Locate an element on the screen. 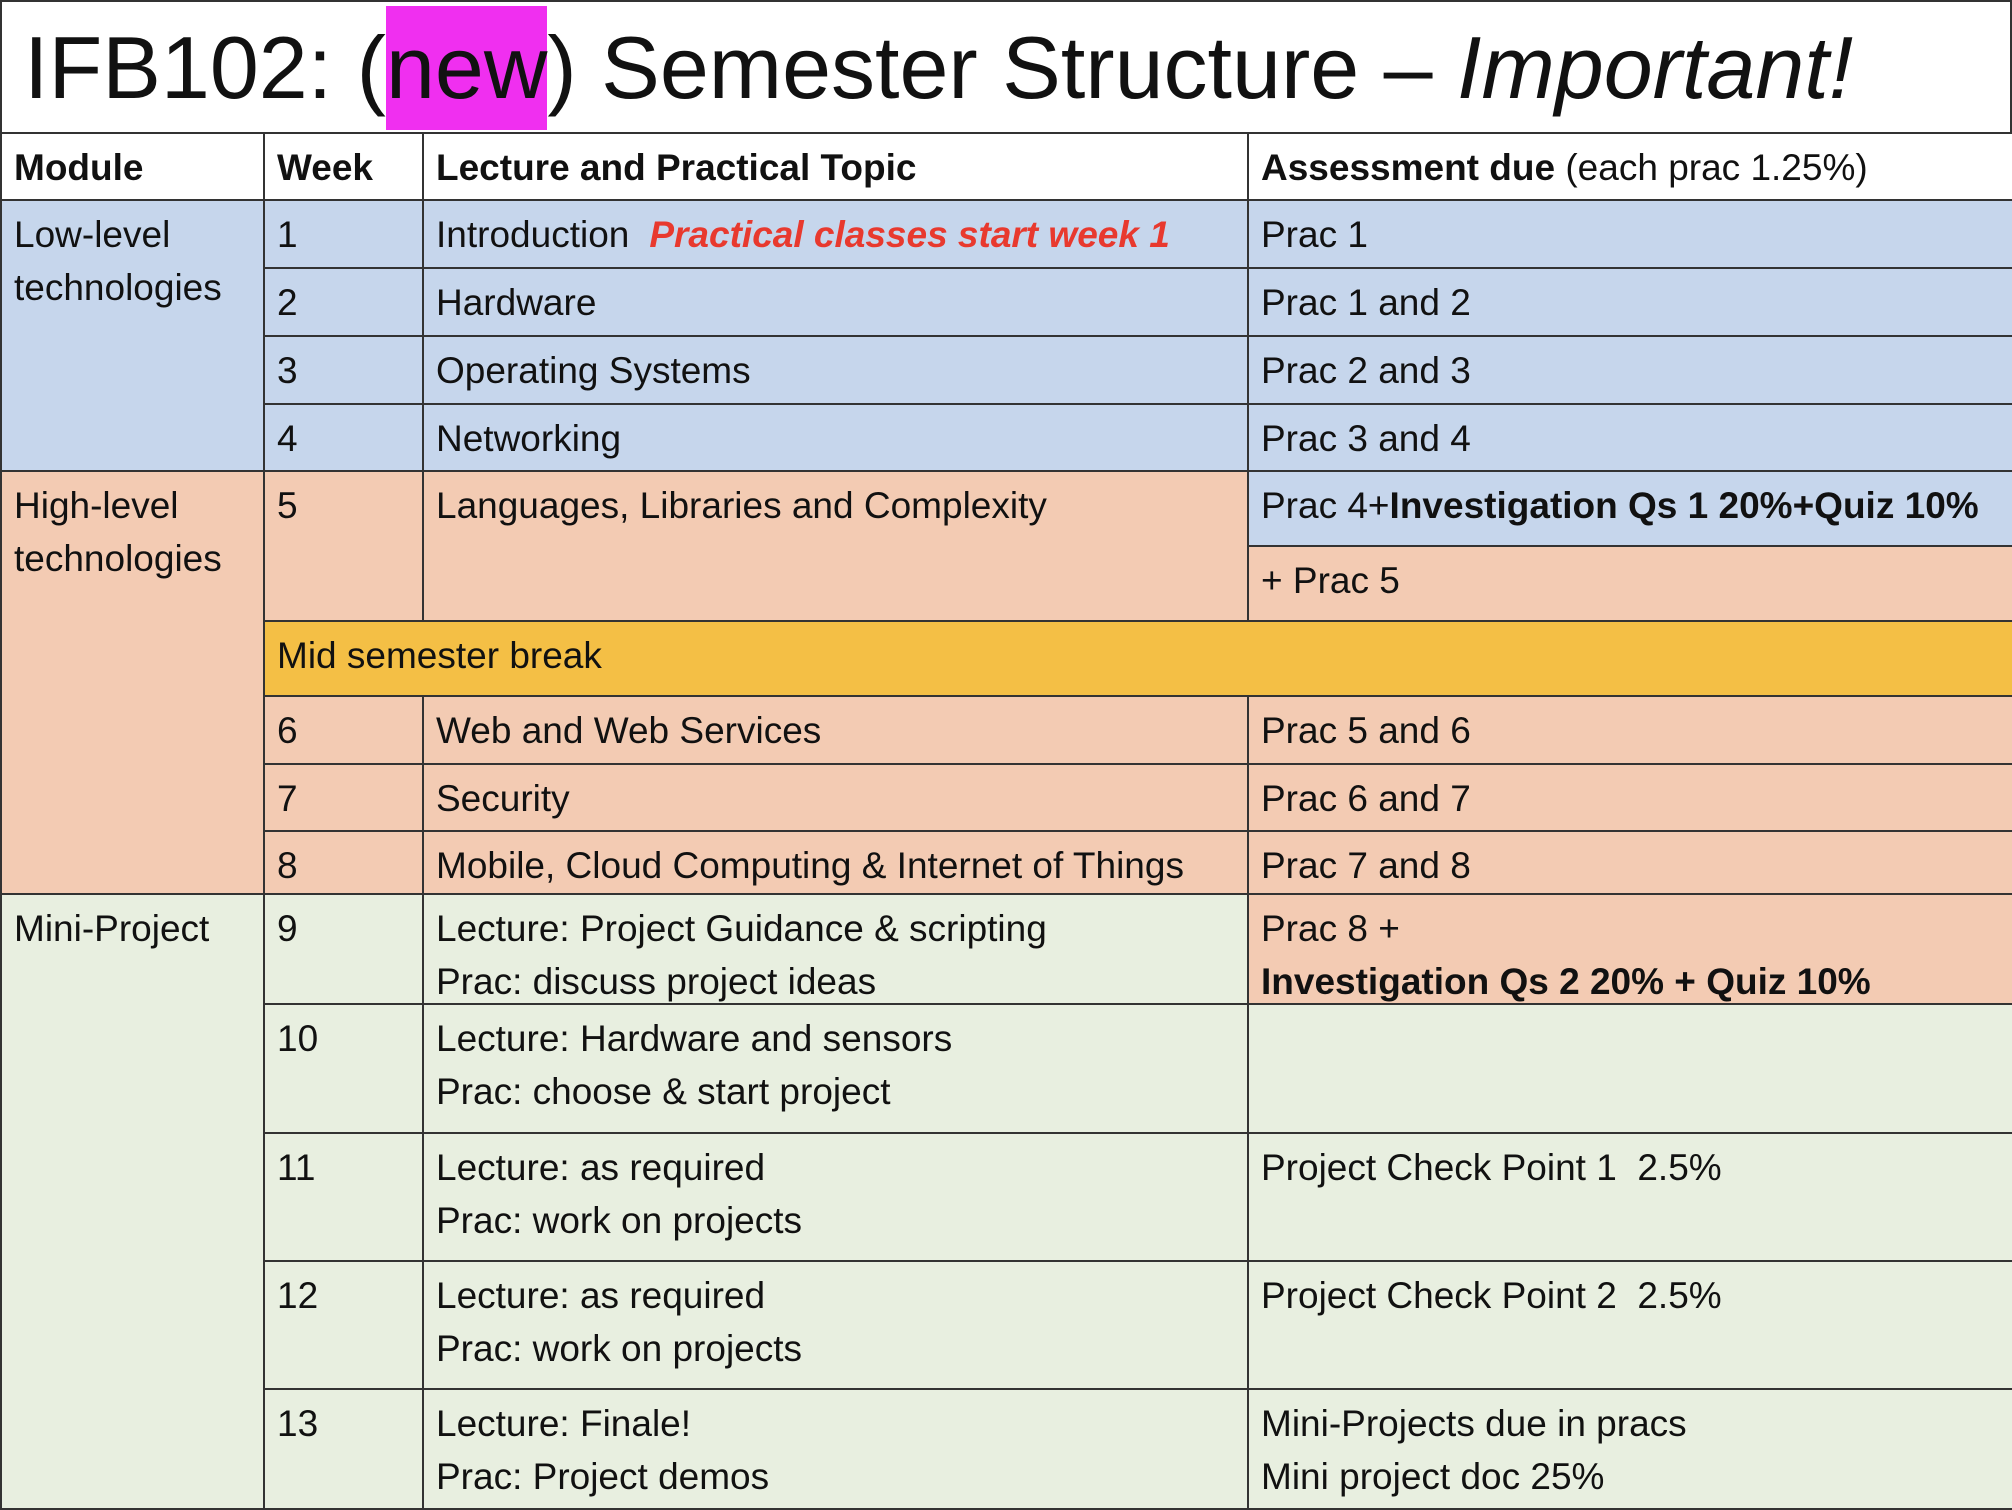 The image size is (2012, 1510). module-name: Mini-Project is located at coordinates (112, 928).